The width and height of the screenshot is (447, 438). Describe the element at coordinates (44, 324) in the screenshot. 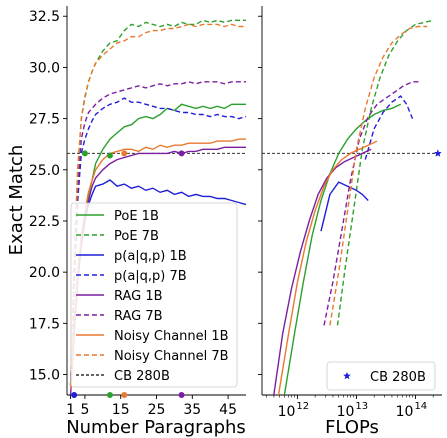

I see `left-ytick-label: 17.5` at that location.